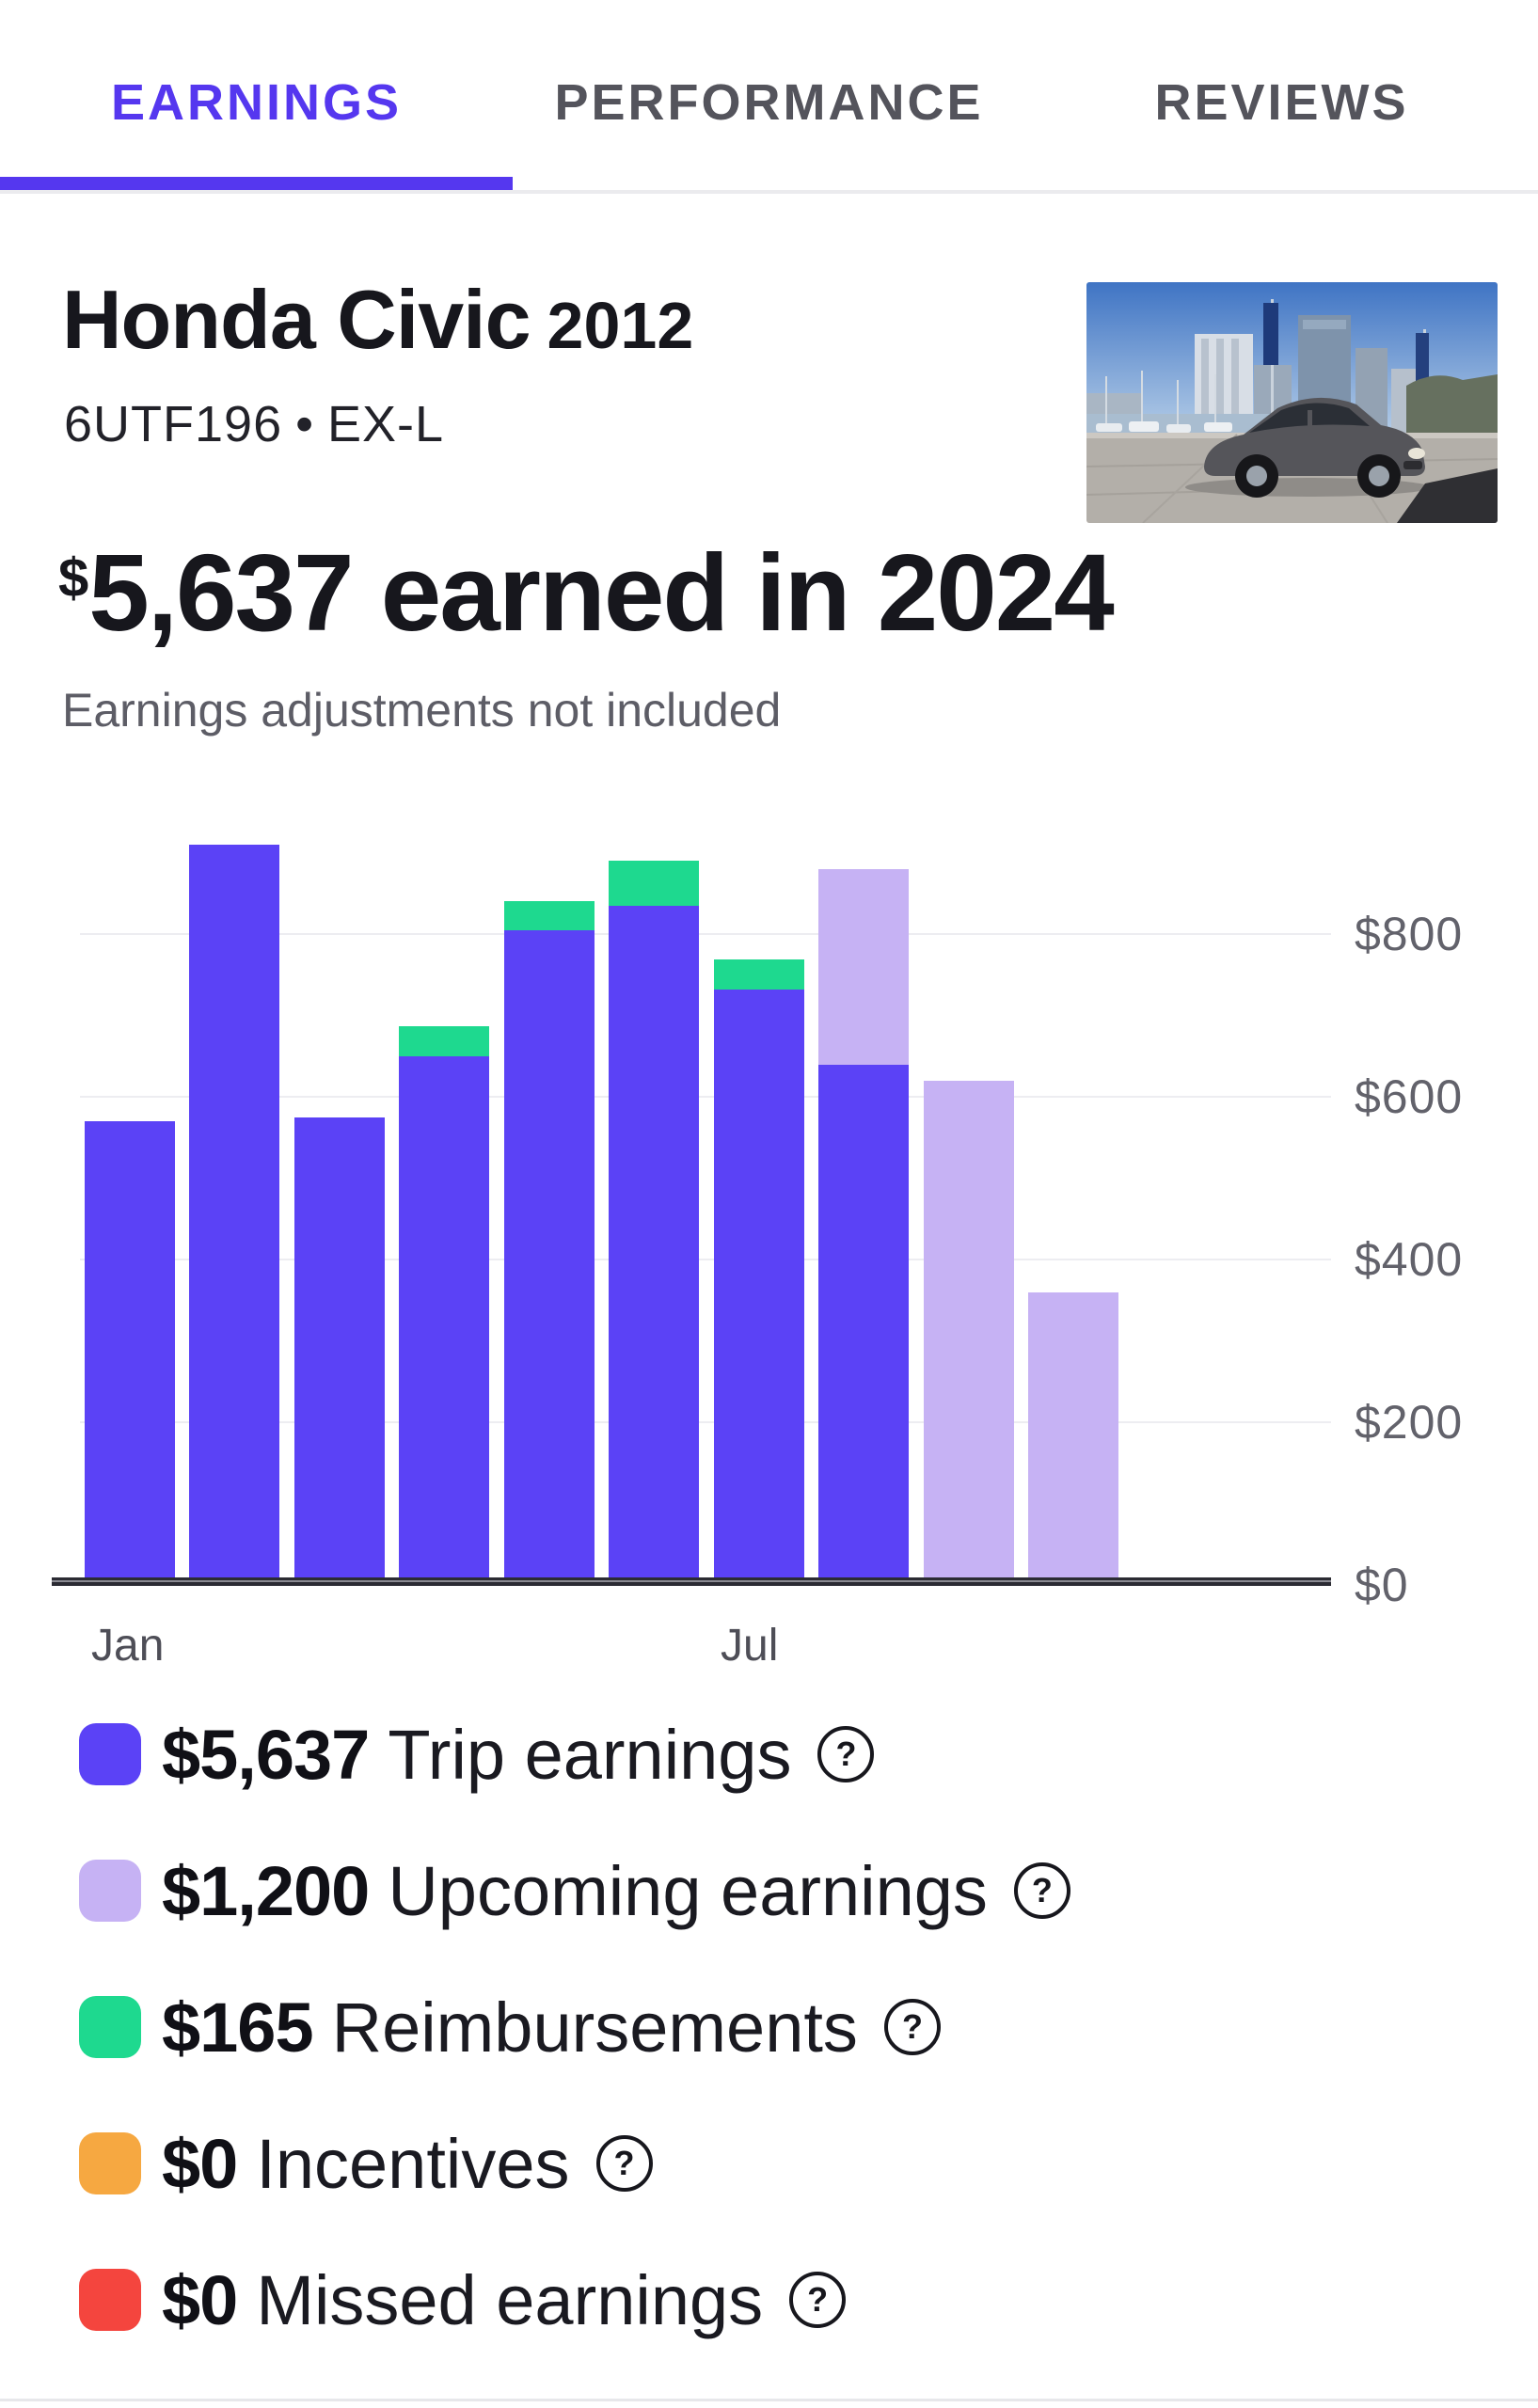 The height and width of the screenshot is (2408, 1538). I want to click on vehicle-subtitle: 6UTF196 • EX-L, so click(254, 424).